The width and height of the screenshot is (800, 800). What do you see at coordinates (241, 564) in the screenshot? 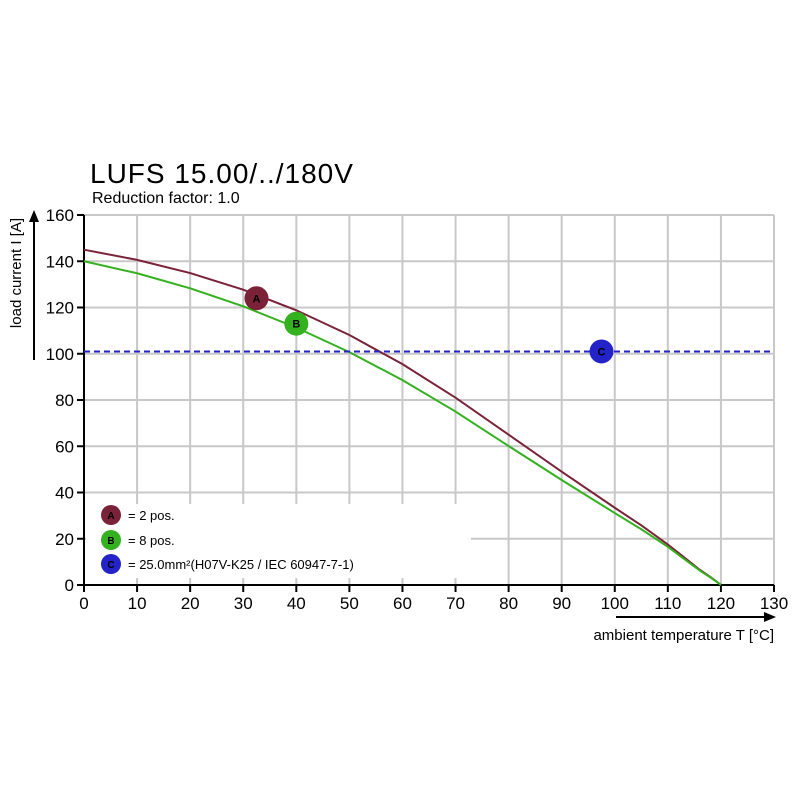
I see `legend-text: = 25.0mm²(H07V-K25 / IEC 60947-7-1)` at bounding box center [241, 564].